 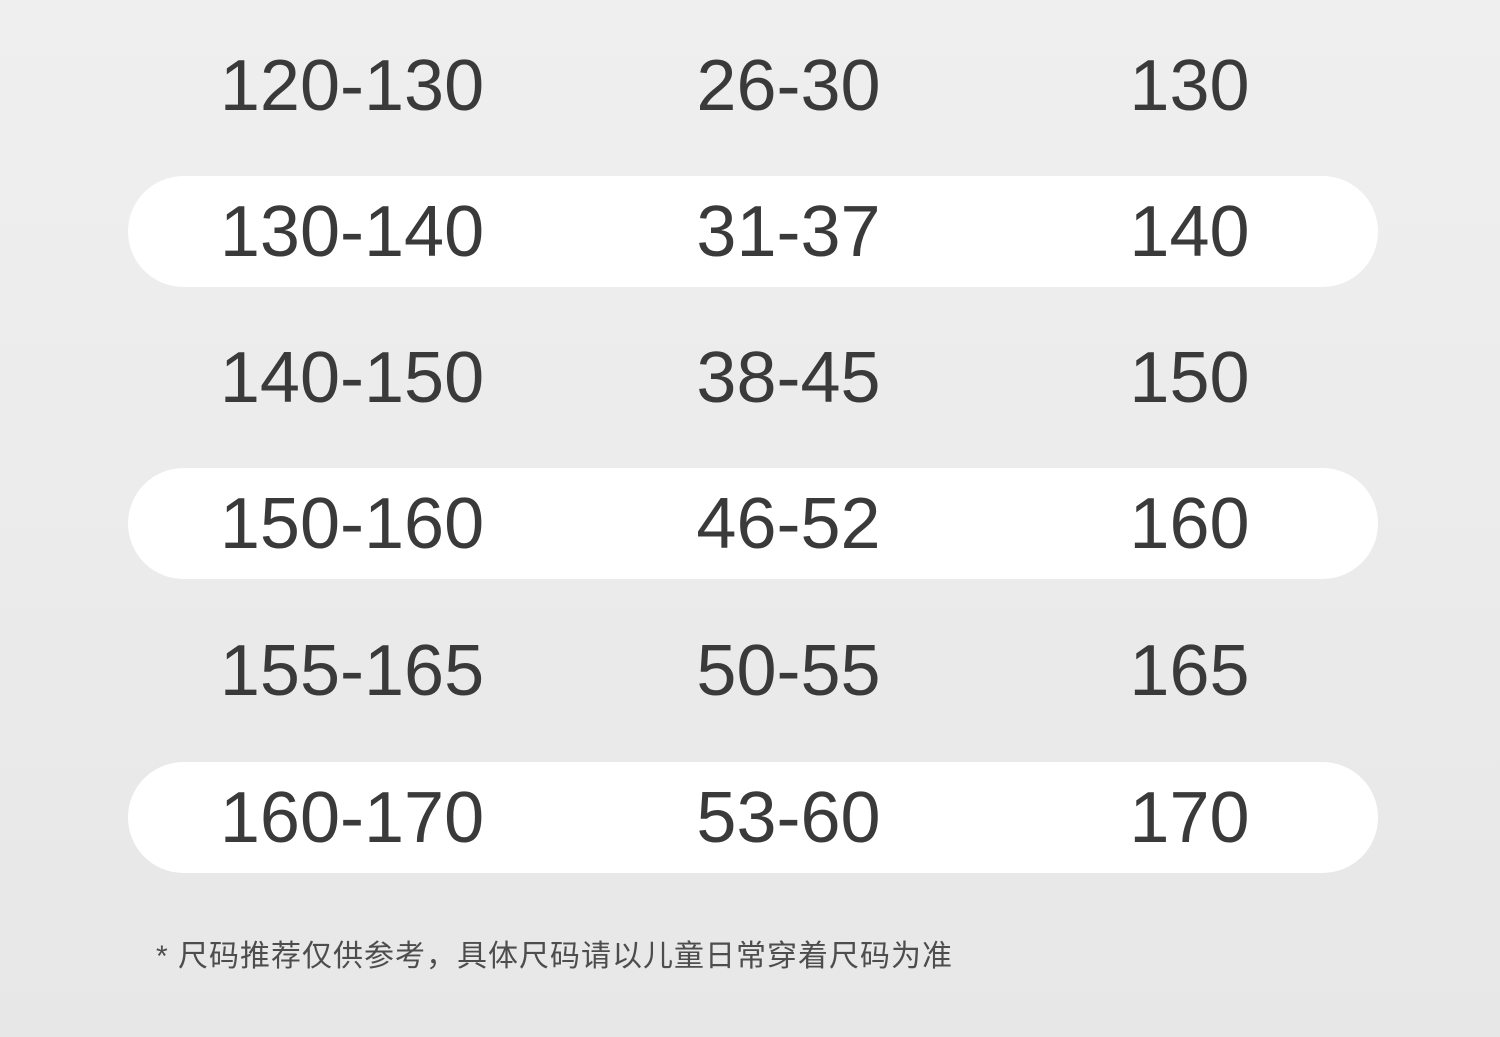 What do you see at coordinates (1189, 377) in the screenshot?
I see `size-row-3-cell-3: 150` at bounding box center [1189, 377].